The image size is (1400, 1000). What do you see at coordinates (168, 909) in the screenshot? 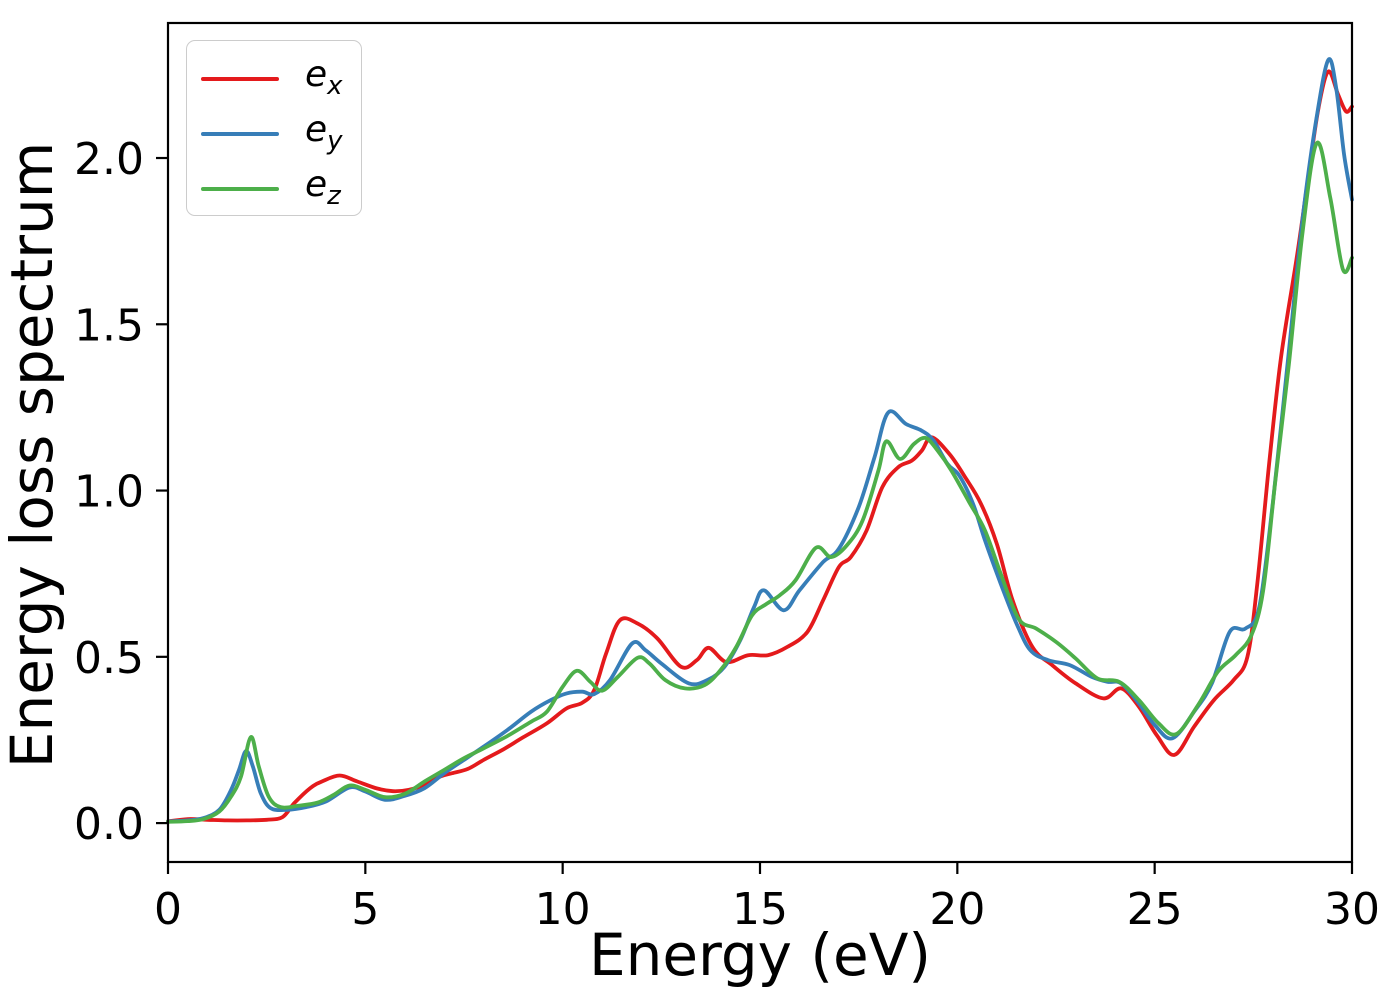
I see `x-tick-label: 0` at bounding box center [168, 909].